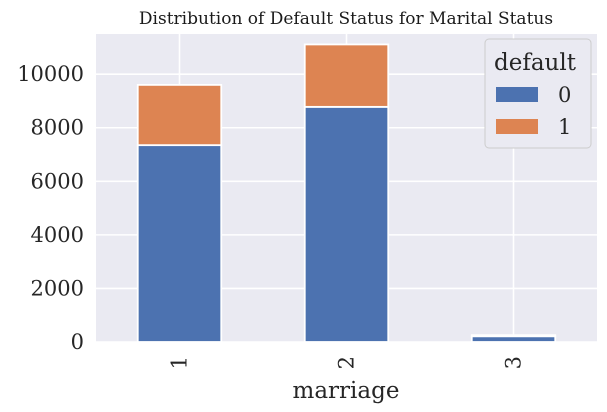  Describe the element at coordinates (346, 391) in the screenshot. I see `x-axis-label: marriage` at that location.